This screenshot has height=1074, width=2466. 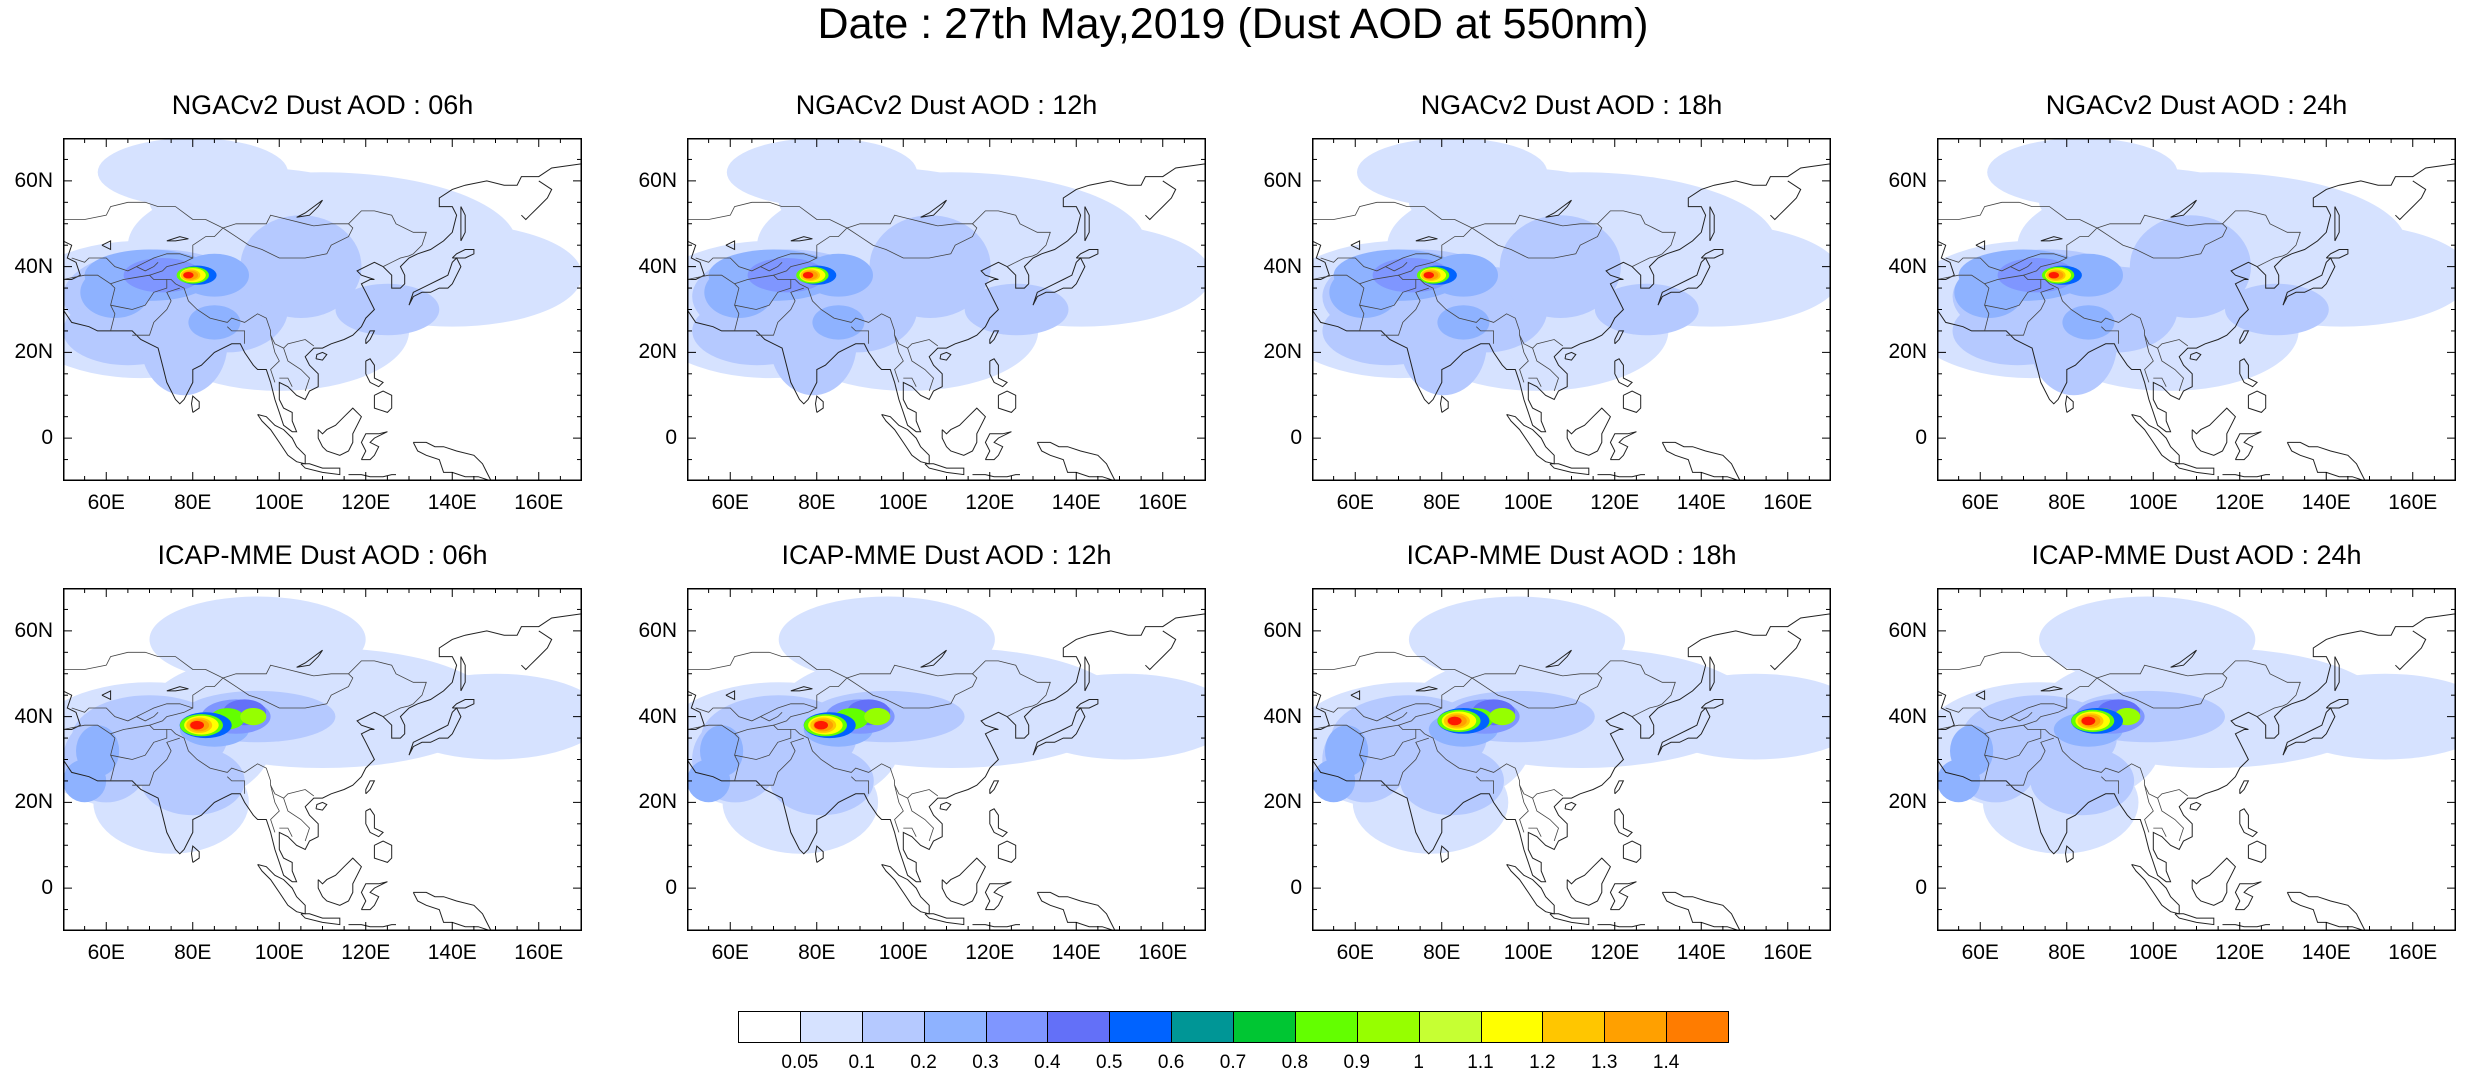 What do you see at coordinates (1047, 1062) in the screenshot?
I see `colorbar-label: 0.4` at bounding box center [1047, 1062].